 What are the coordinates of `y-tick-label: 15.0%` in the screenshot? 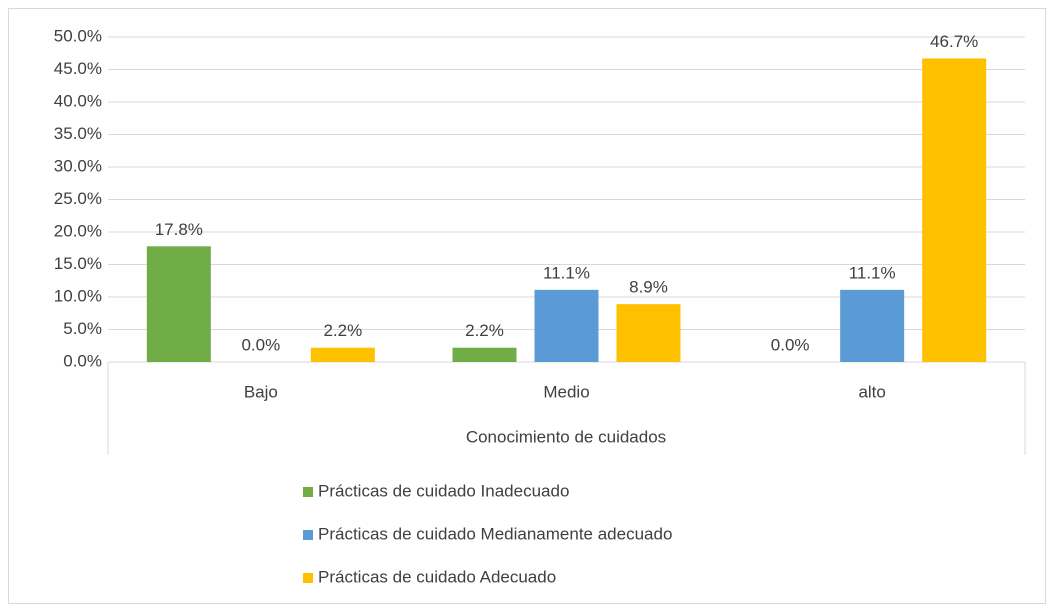 It's located at (78, 263).